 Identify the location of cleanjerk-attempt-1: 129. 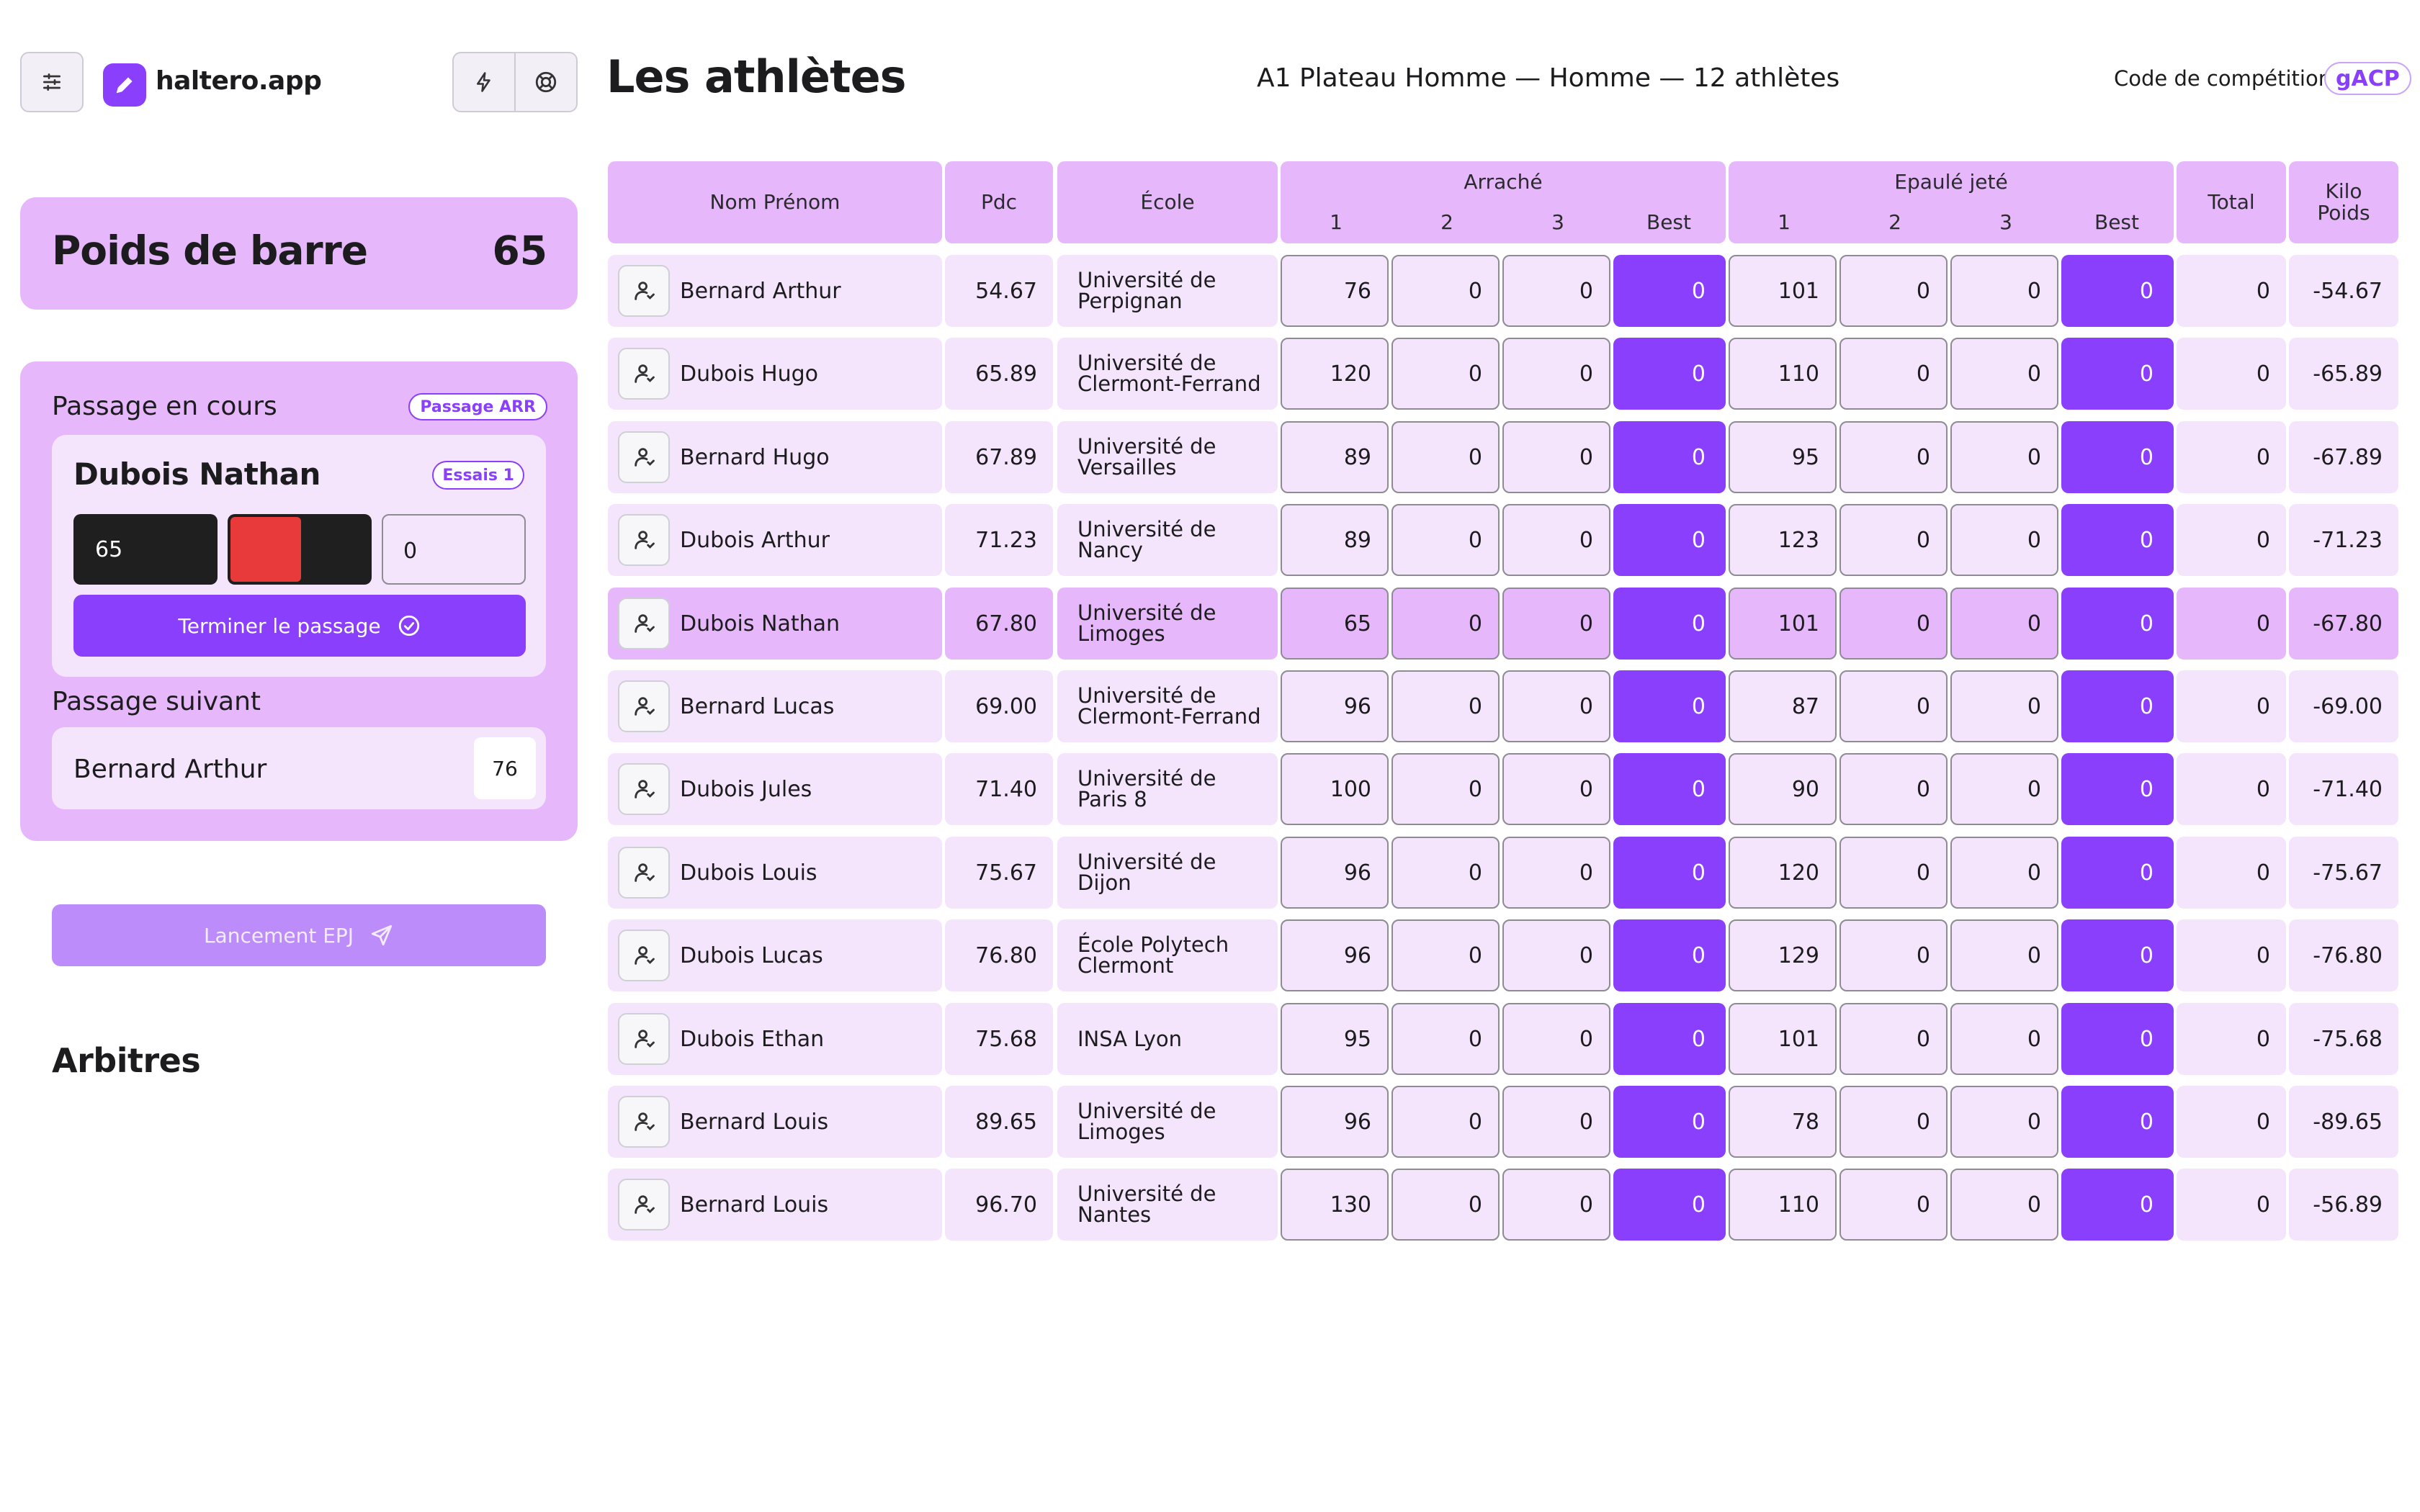
(1783, 955).